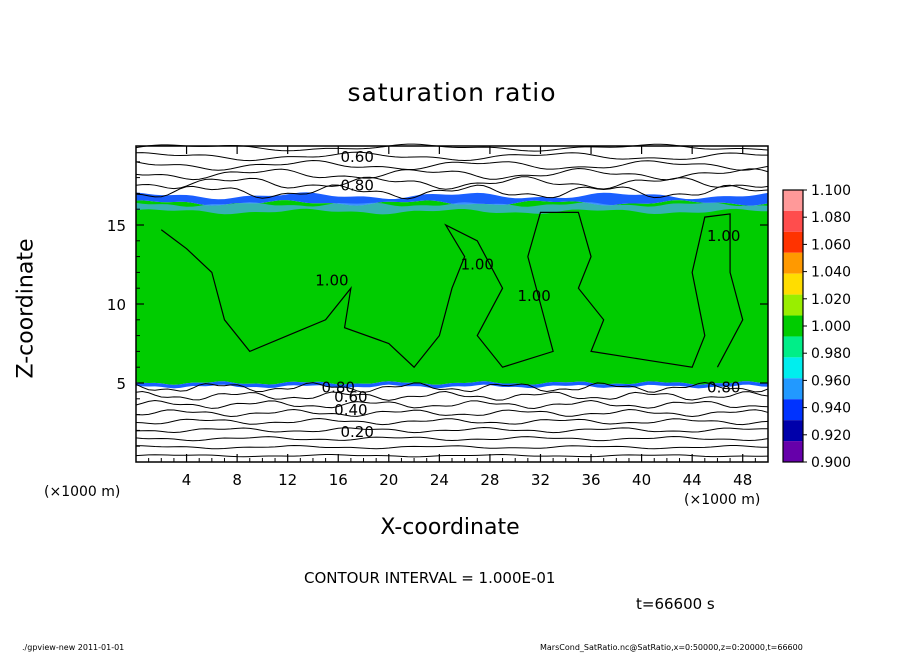 The image size is (904, 654). What do you see at coordinates (831, 218) in the screenshot?
I see `colorbar-label: 1.080` at bounding box center [831, 218].